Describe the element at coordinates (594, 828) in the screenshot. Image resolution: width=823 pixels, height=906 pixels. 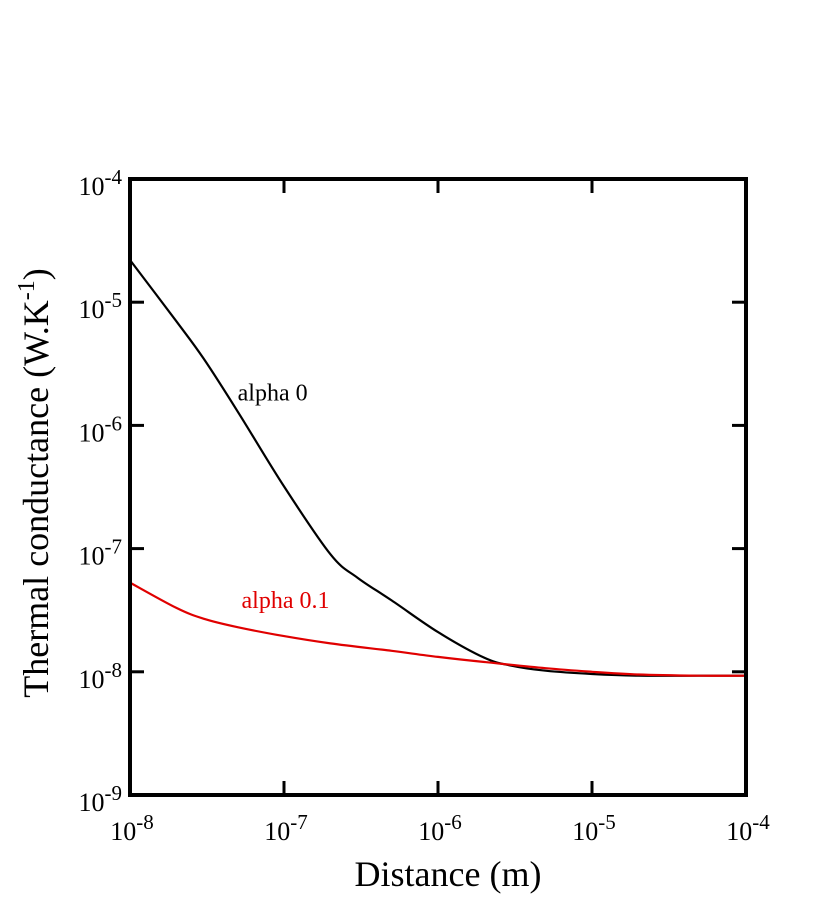
I see `x-tick-label: 10⁻⁵` at that location.